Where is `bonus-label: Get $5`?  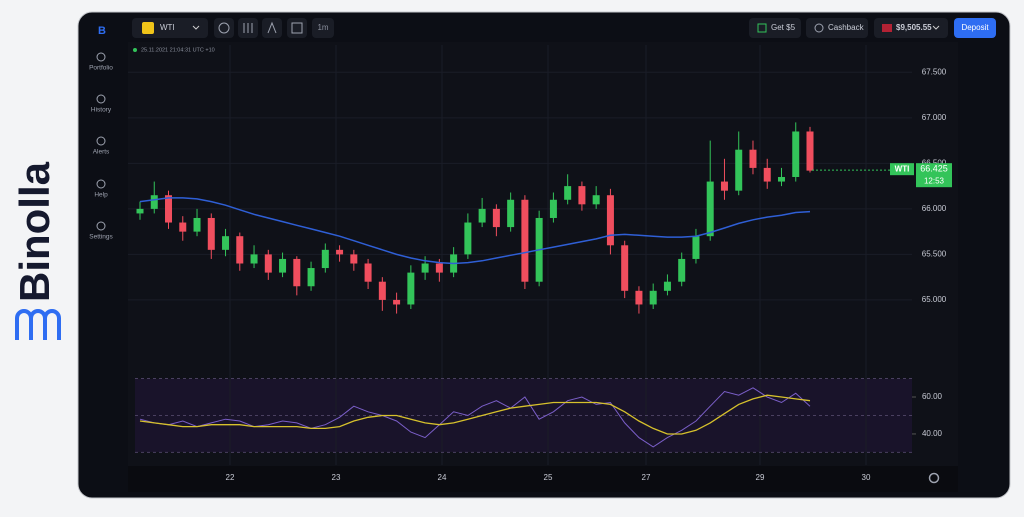 bonus-label: Get $5 is located at coordinates (783, 27).